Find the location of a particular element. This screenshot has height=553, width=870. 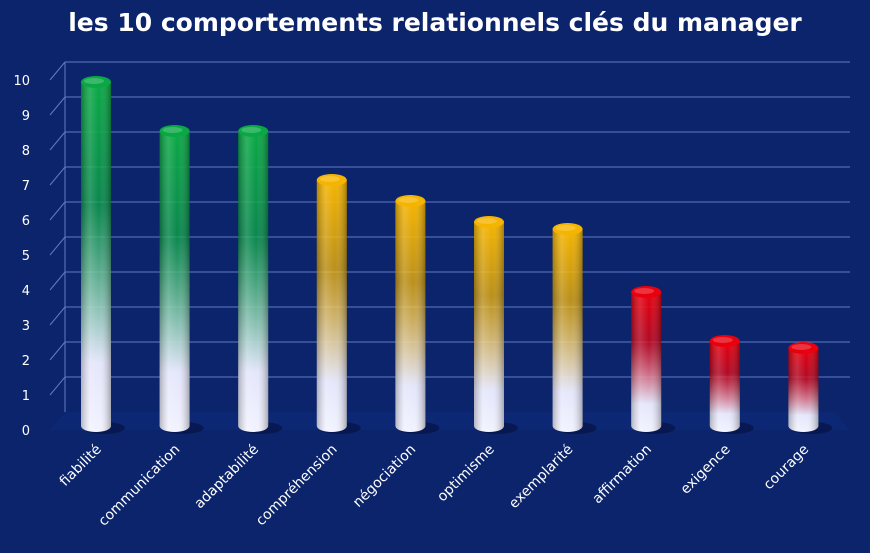

x-category-label: négociation is located at coordinates (384, 476).